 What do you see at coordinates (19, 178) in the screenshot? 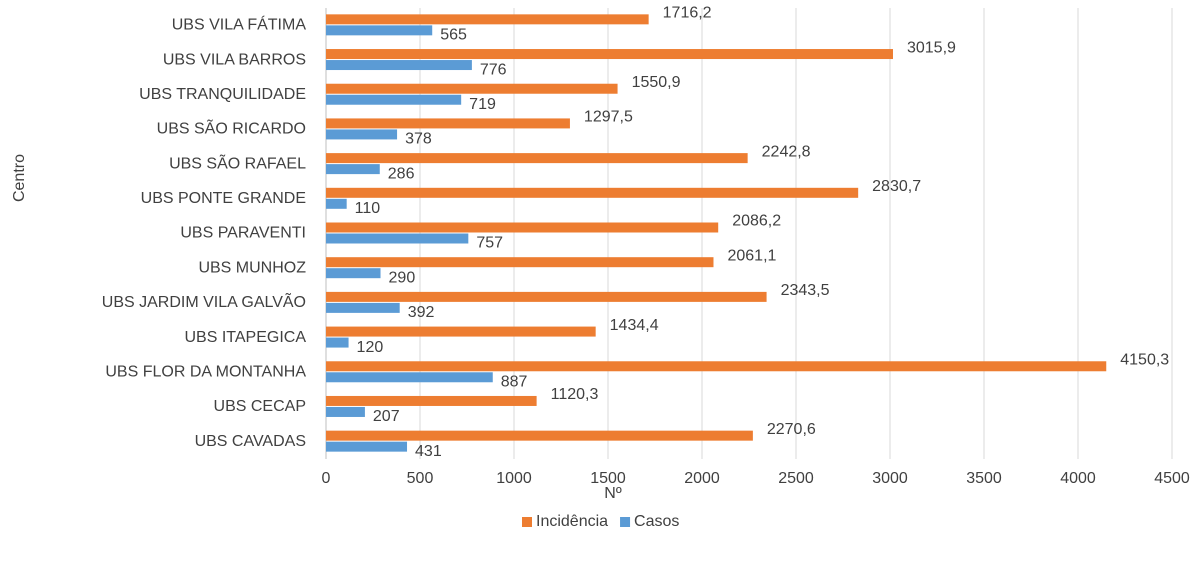
I see `y-axis-title: Centro` at bounding box center [19, 178].